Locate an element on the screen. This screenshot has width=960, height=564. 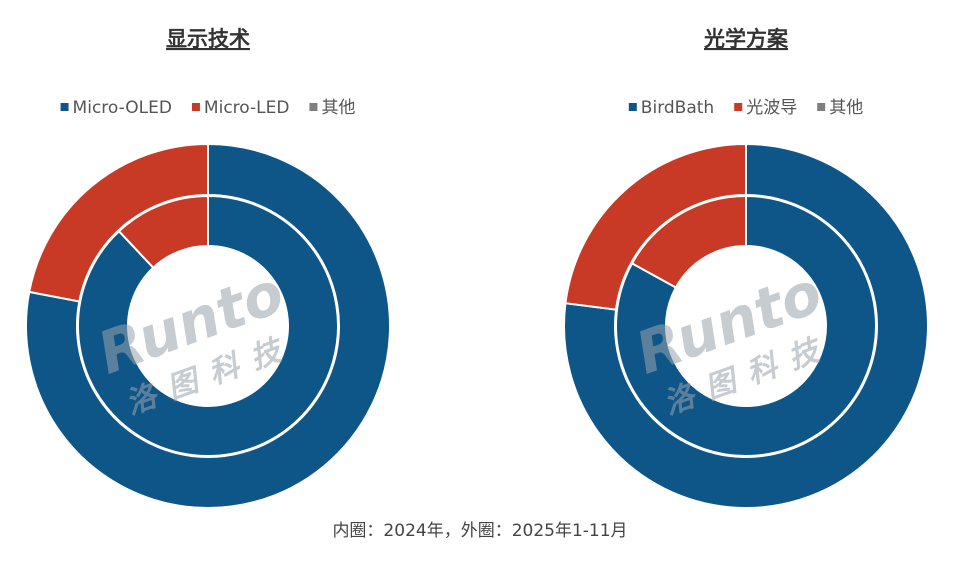
footnote: 内圈：2024年，外圈：2025年1-11月 is located at coordinates (479, 531).